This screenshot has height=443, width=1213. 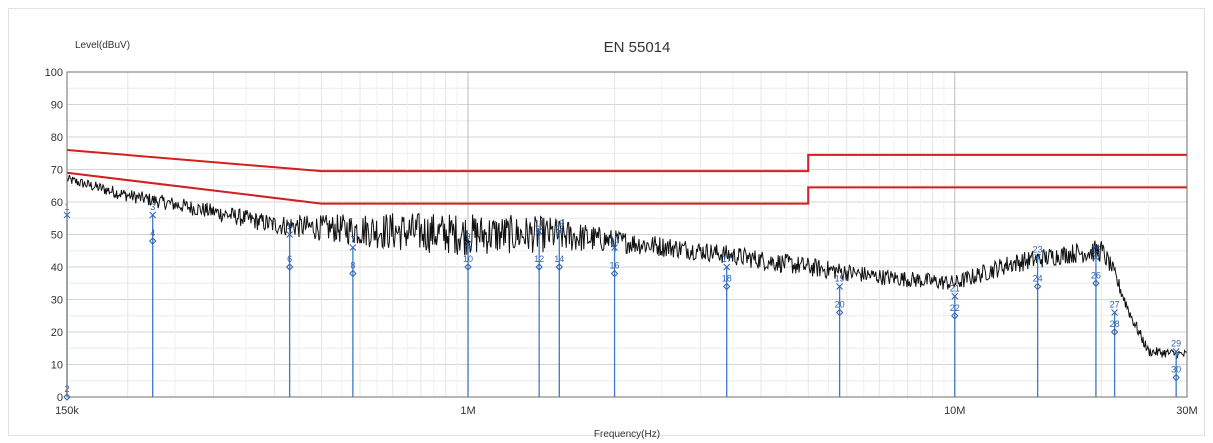 I want to click on marker-avg-label: 10, so click(x=468, y=259).